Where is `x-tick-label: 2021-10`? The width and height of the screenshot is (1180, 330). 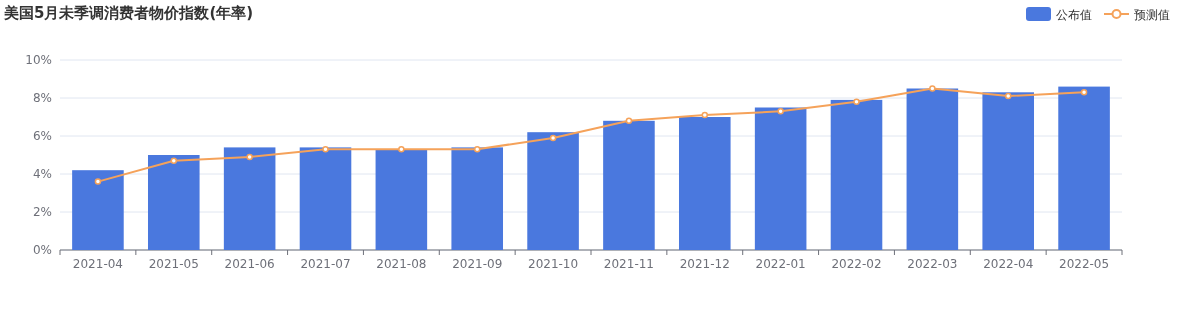 x-tick-label: 2021-10 is located at coordinates (553, 264).